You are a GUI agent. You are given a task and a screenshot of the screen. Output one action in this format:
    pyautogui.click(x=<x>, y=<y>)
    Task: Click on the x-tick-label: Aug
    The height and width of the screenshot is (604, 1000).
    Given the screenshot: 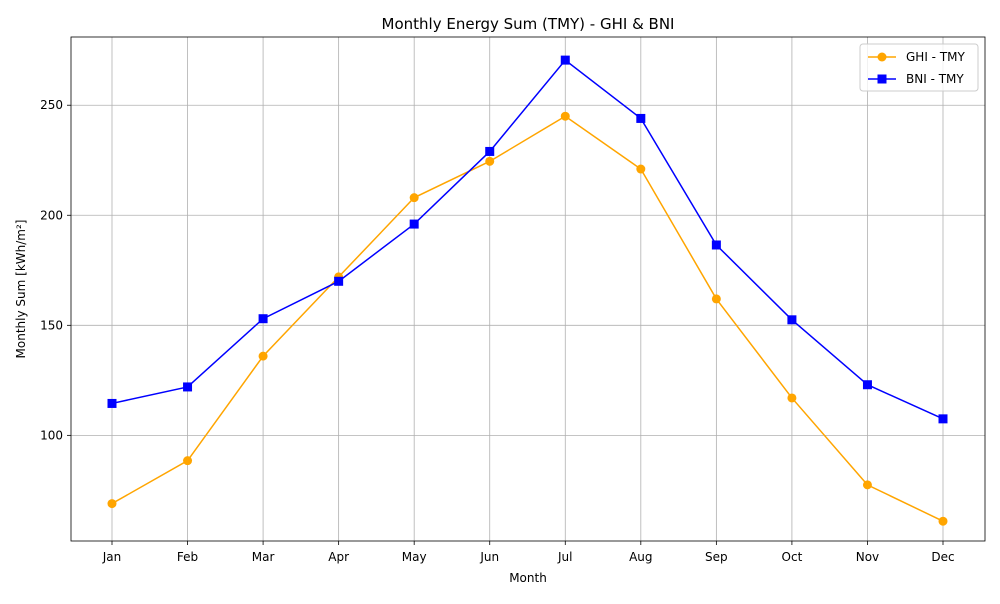 What is the action you would take?
    pyautogui.click(x=640, y=557)
    